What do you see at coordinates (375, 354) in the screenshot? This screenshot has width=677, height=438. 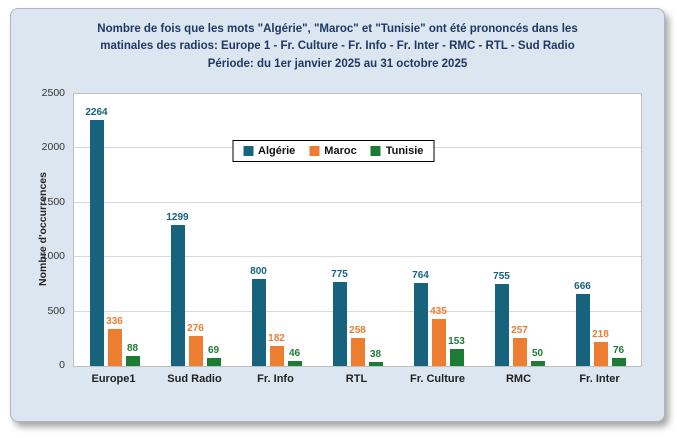 I see `bar-value-label: 38` at bounding box center [375, 354].